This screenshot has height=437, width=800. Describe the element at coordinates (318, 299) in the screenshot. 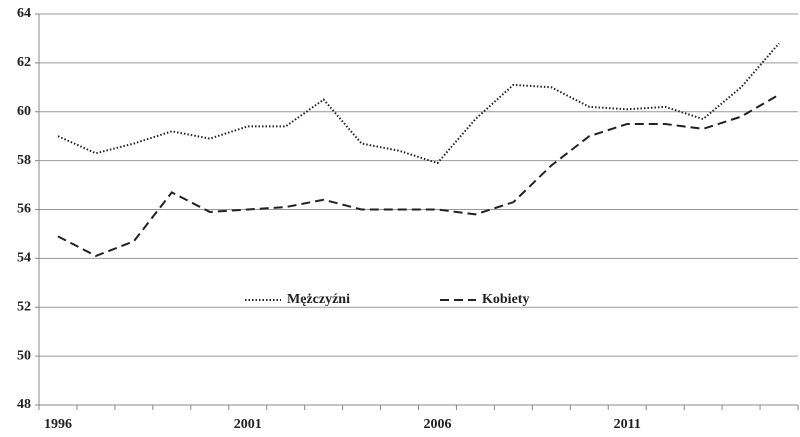

I see `legend-label: Mężczyźni` at that location.